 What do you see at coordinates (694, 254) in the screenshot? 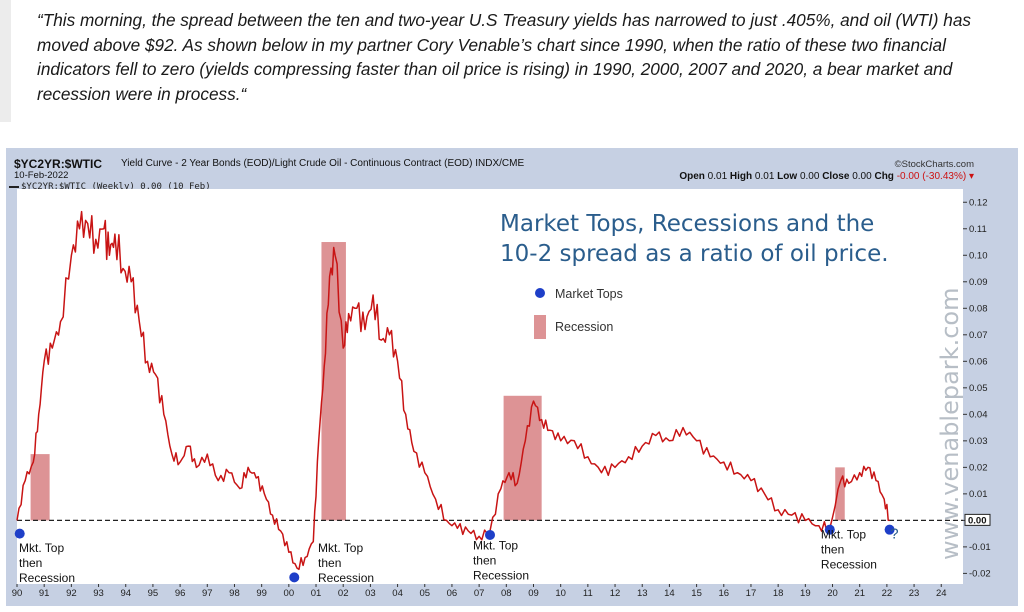
I see `chart-title-line-1: 10-2 spread as a ratio of oil price.` at bounding box center [694, 254].